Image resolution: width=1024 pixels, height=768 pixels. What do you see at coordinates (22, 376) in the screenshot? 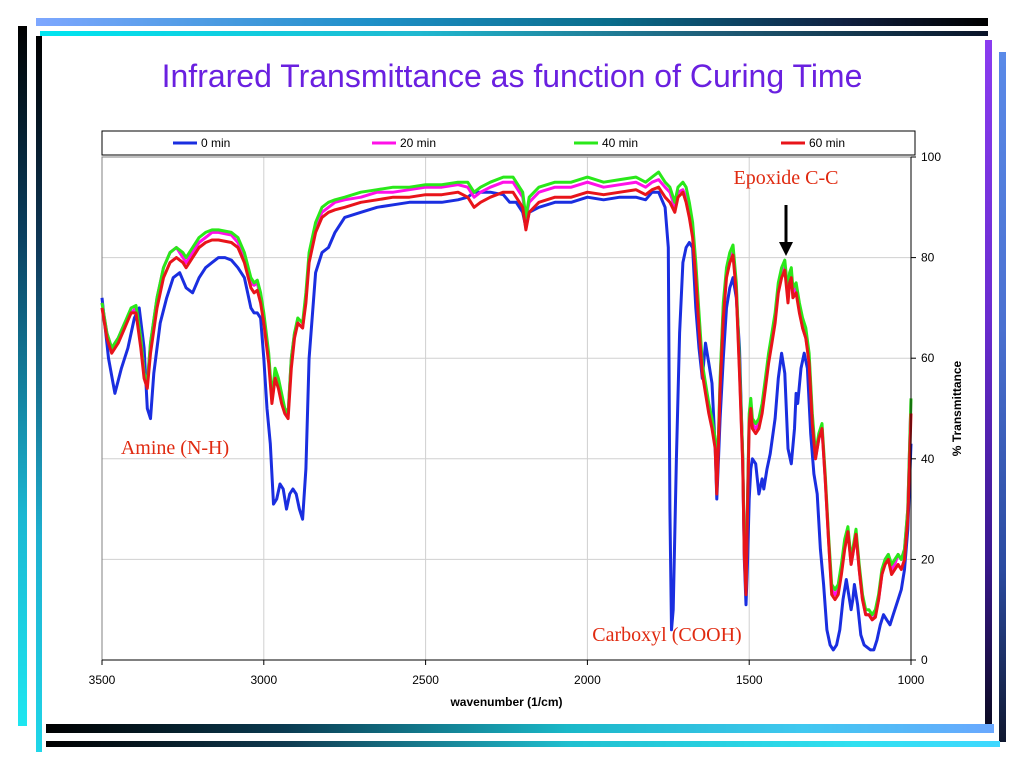
I see `left-decor-bar` at bounding box center [22, 376].